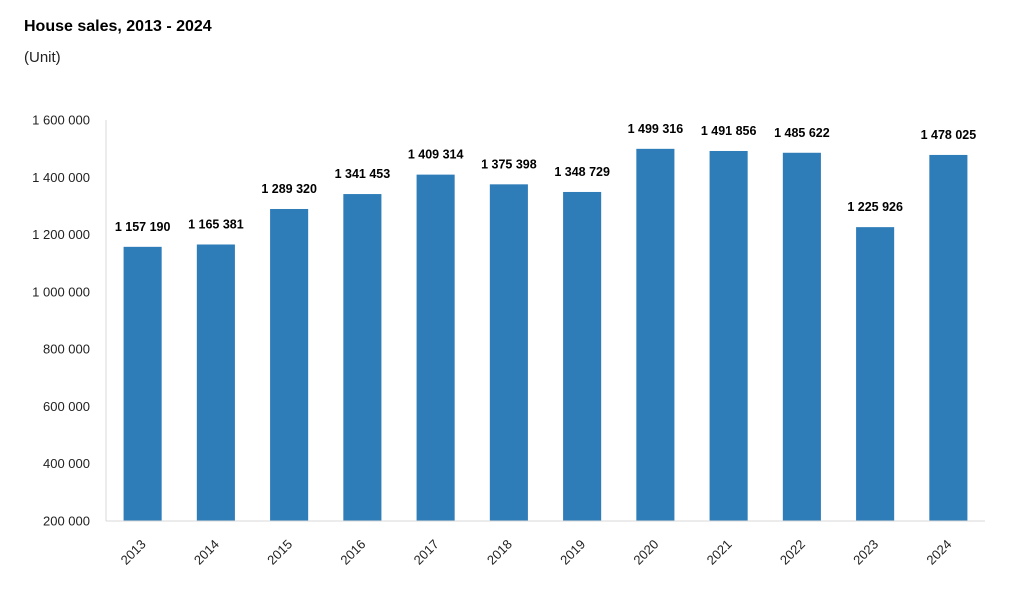 The height and width of the screenshot is (602, 1021). What do you see at coordinates (216, 224) in the screenshot?
I see `data-label-2014: 1 165 381` at bounding box center [216, 224].